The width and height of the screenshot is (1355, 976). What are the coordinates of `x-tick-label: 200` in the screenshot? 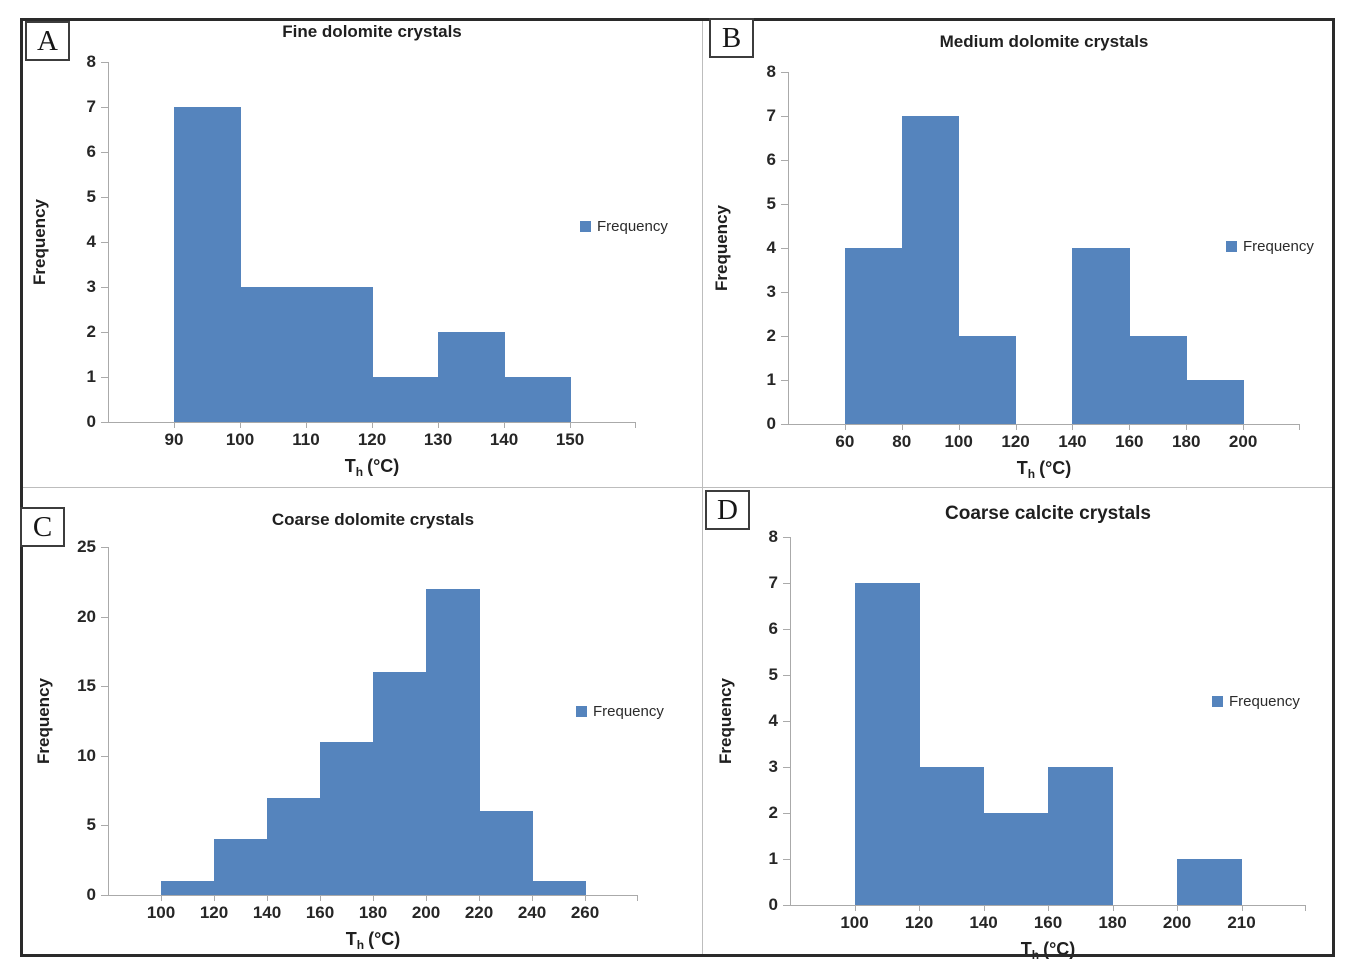 It's located at (426, 912).